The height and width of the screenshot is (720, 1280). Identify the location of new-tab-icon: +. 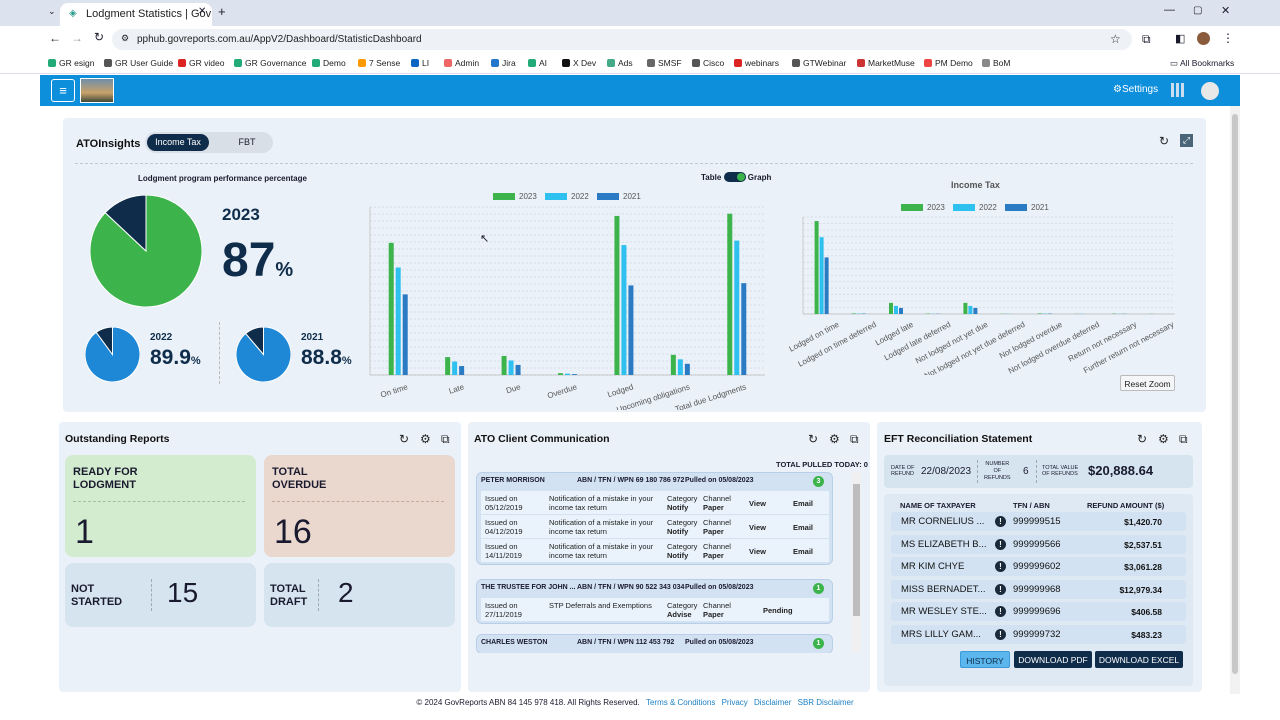
(222, 11).